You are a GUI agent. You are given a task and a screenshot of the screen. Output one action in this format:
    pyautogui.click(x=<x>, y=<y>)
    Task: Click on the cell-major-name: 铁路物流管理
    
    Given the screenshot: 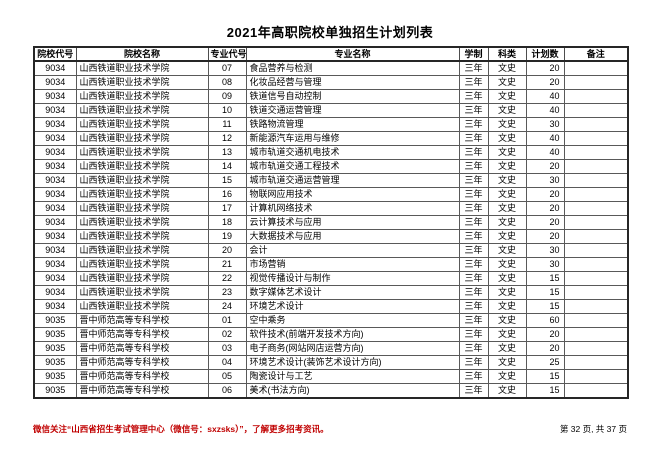 What is the action you would take?
    pyautogui.click(x=352, y=124)
    